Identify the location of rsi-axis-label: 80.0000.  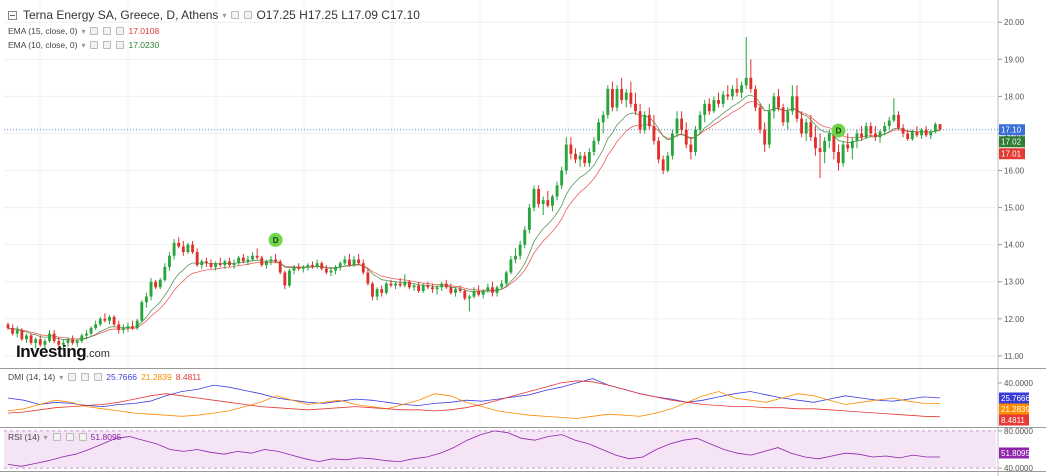
(1018, 431).